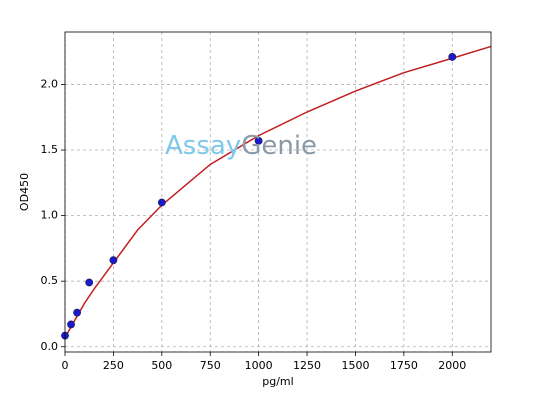 The width and height of the screenshot is (533, 400). Describe the element at coordinates (24, 192) in the screenshot. I see `y-axis-label: OD450` at that location.